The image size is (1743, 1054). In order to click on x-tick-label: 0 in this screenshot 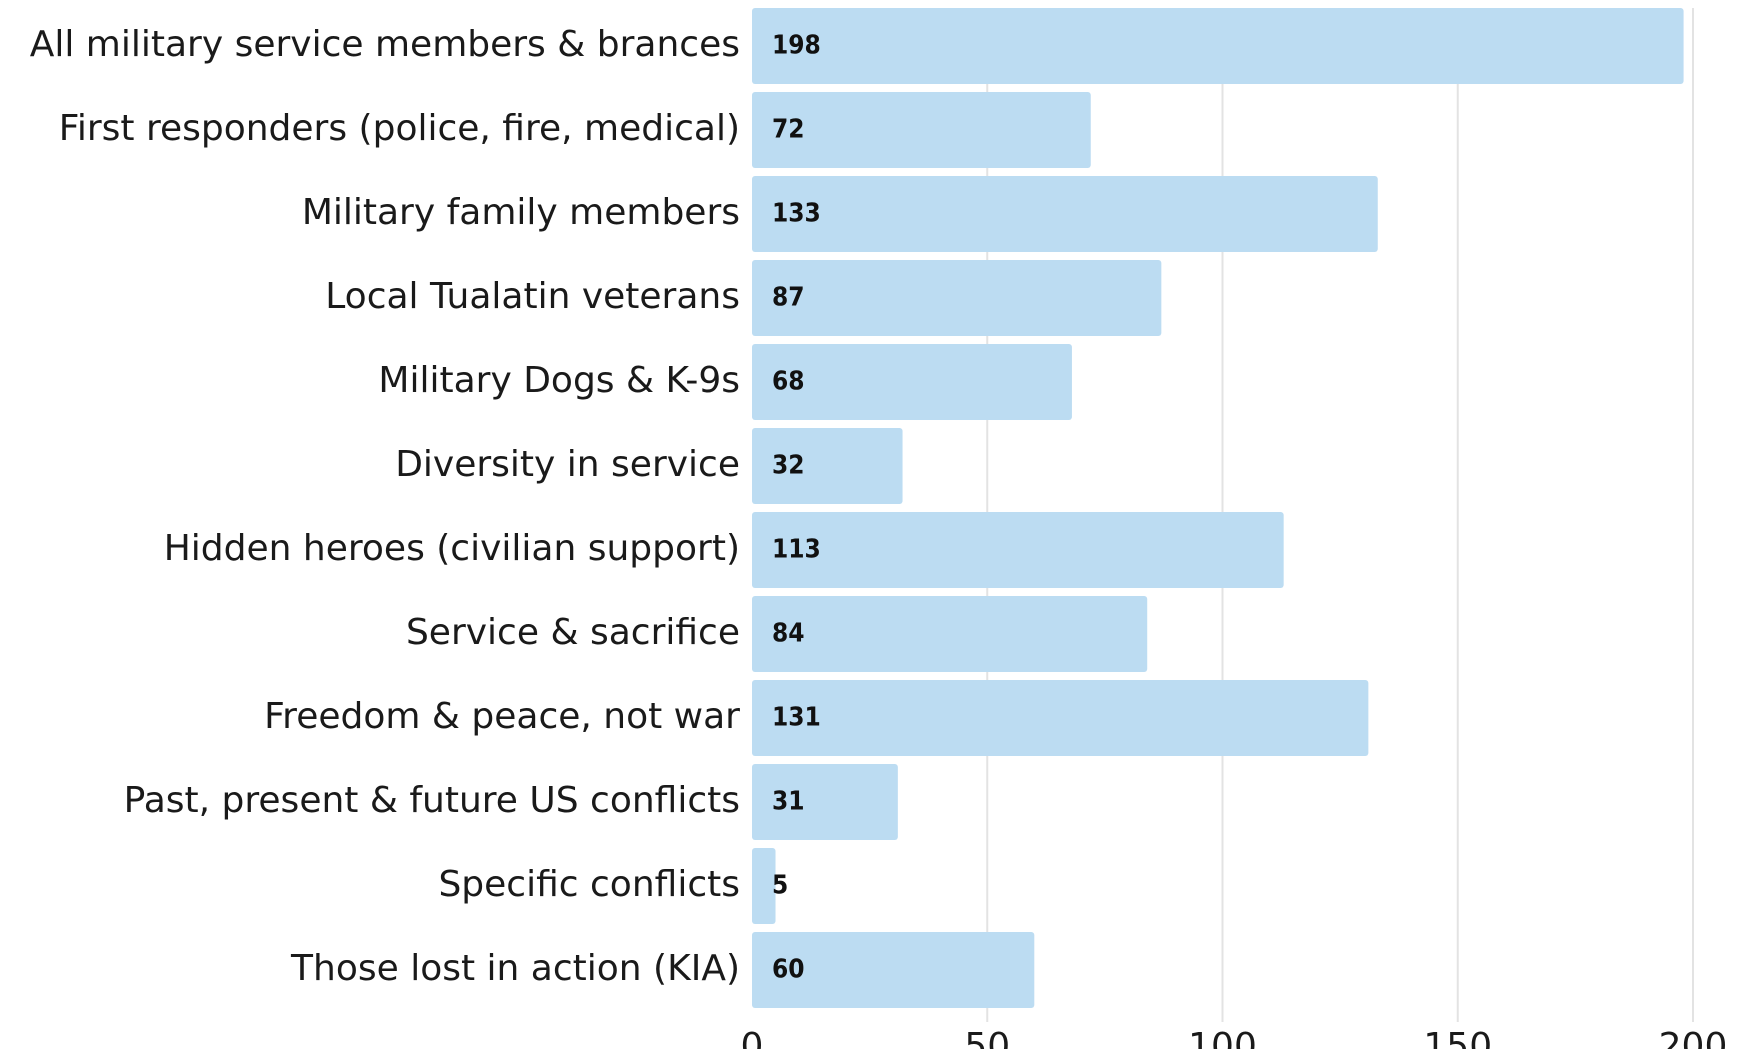, I will do `click(752, 1037)`.